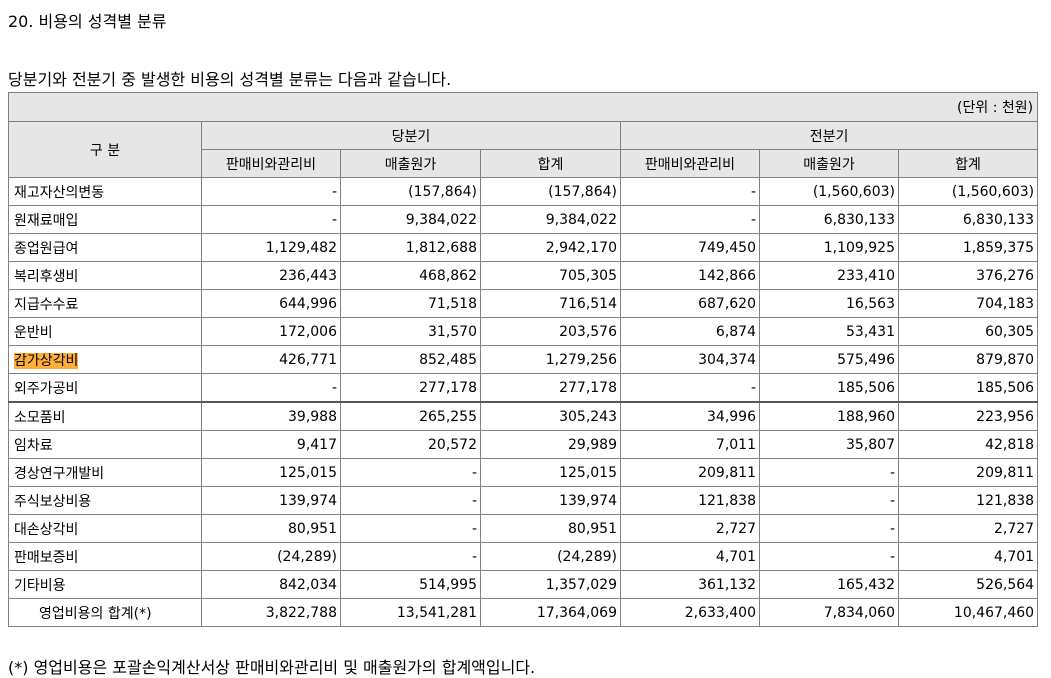 This screenshot has height=678, width=1051. What do you see at coordinates (829, 444) in the screenshot?
I see `value-cell: 35,807` at bounding box center [829, 444].